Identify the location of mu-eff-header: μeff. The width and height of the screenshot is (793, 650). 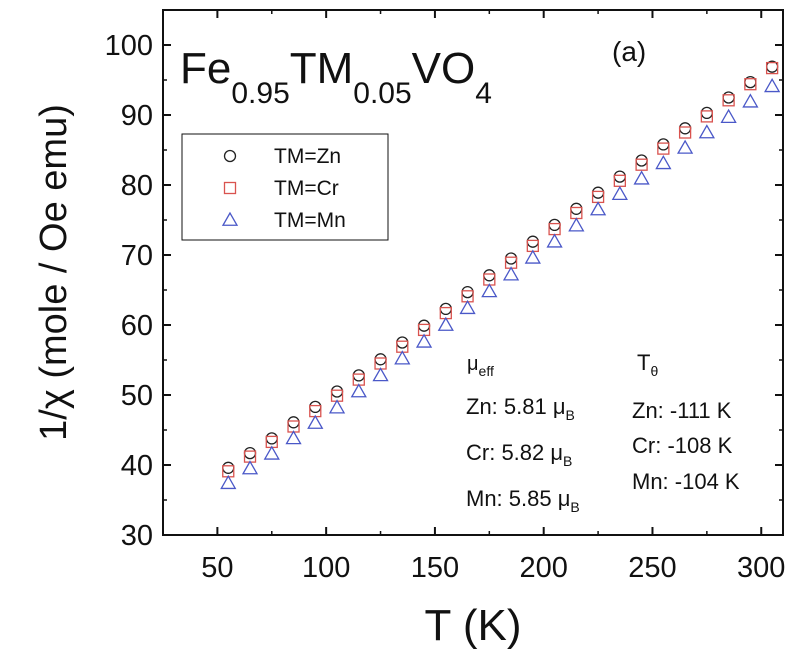
(480, 366).